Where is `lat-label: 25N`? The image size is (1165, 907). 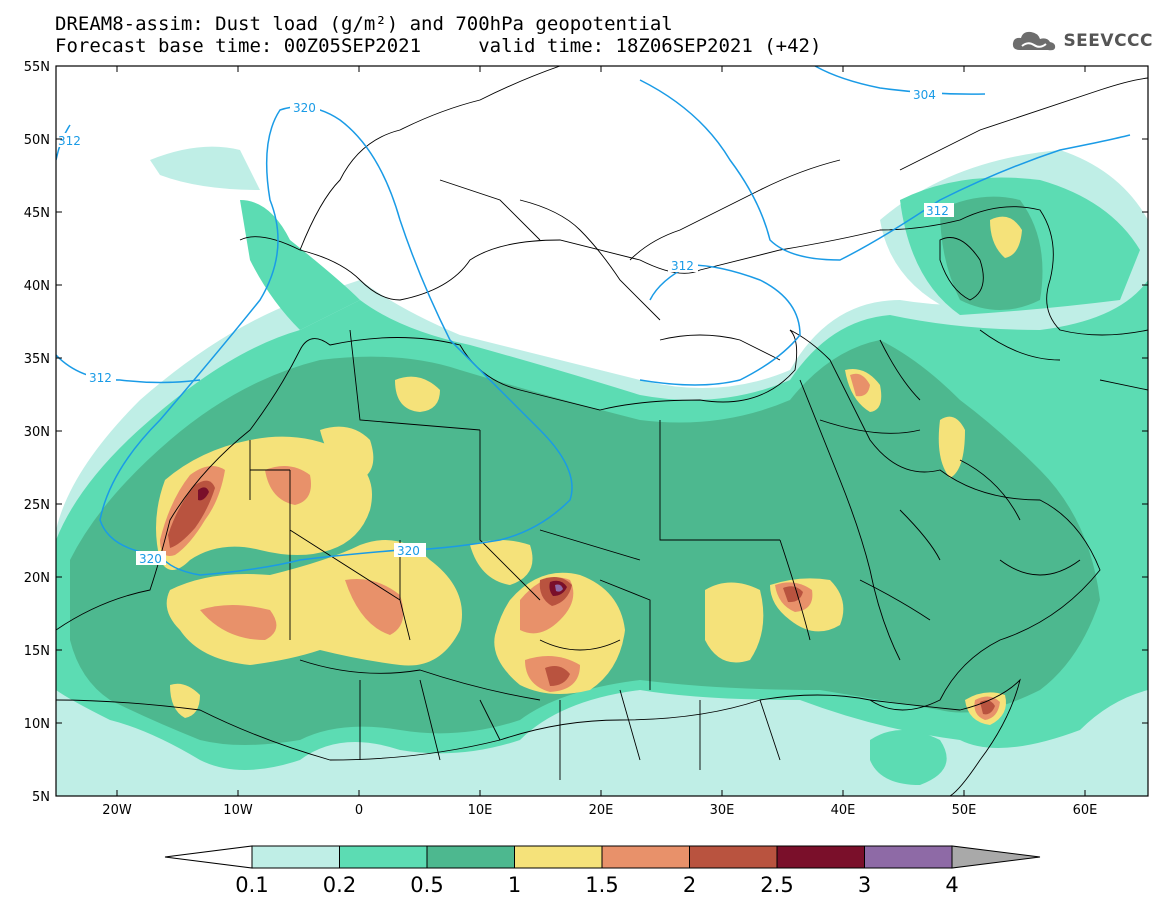 lat-label: 25N is located at coordinates (37, 505).